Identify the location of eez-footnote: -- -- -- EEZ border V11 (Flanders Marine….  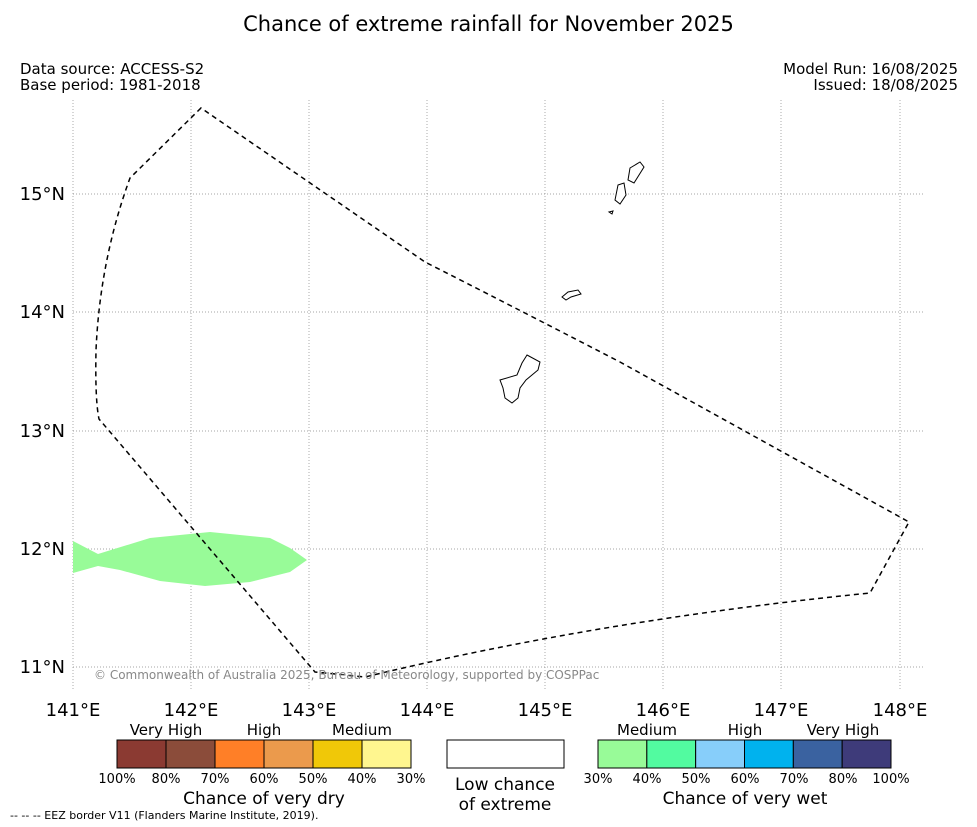
(164, 815).